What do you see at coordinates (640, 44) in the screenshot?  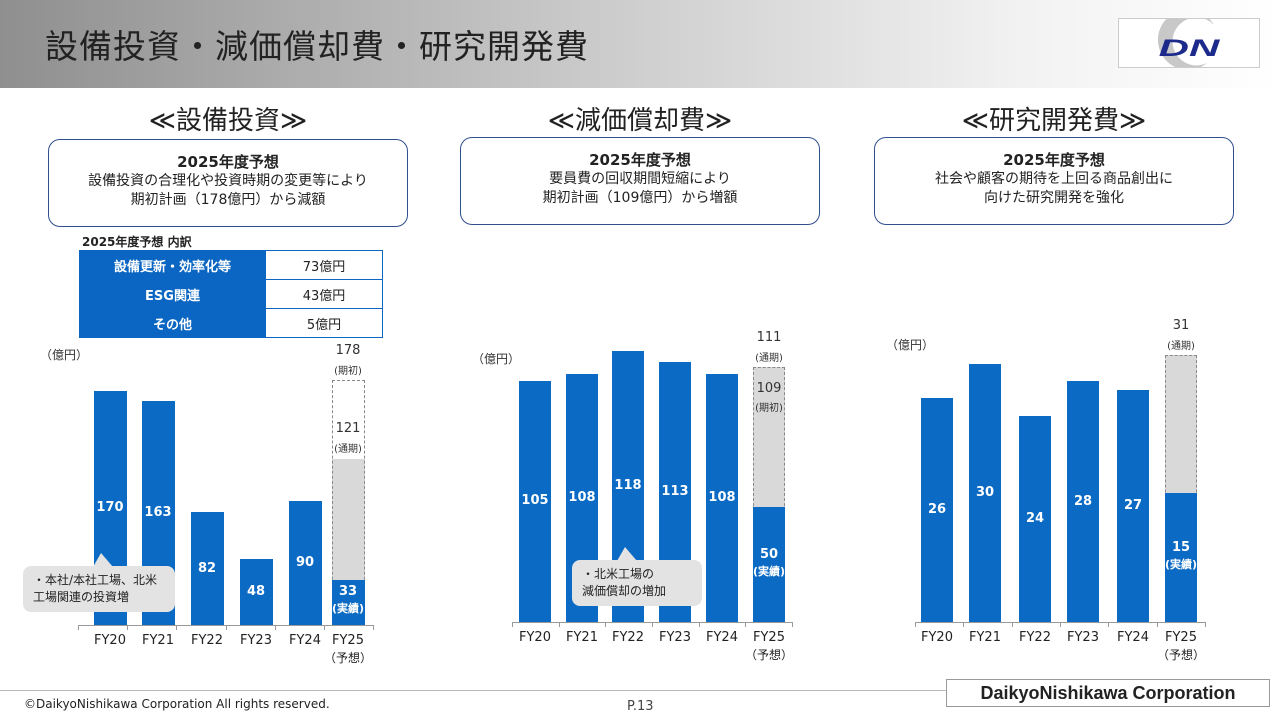 I see `header-bar: 設備投資・減価償却費・研究開発費 DN` at bounding box center [640, 44].